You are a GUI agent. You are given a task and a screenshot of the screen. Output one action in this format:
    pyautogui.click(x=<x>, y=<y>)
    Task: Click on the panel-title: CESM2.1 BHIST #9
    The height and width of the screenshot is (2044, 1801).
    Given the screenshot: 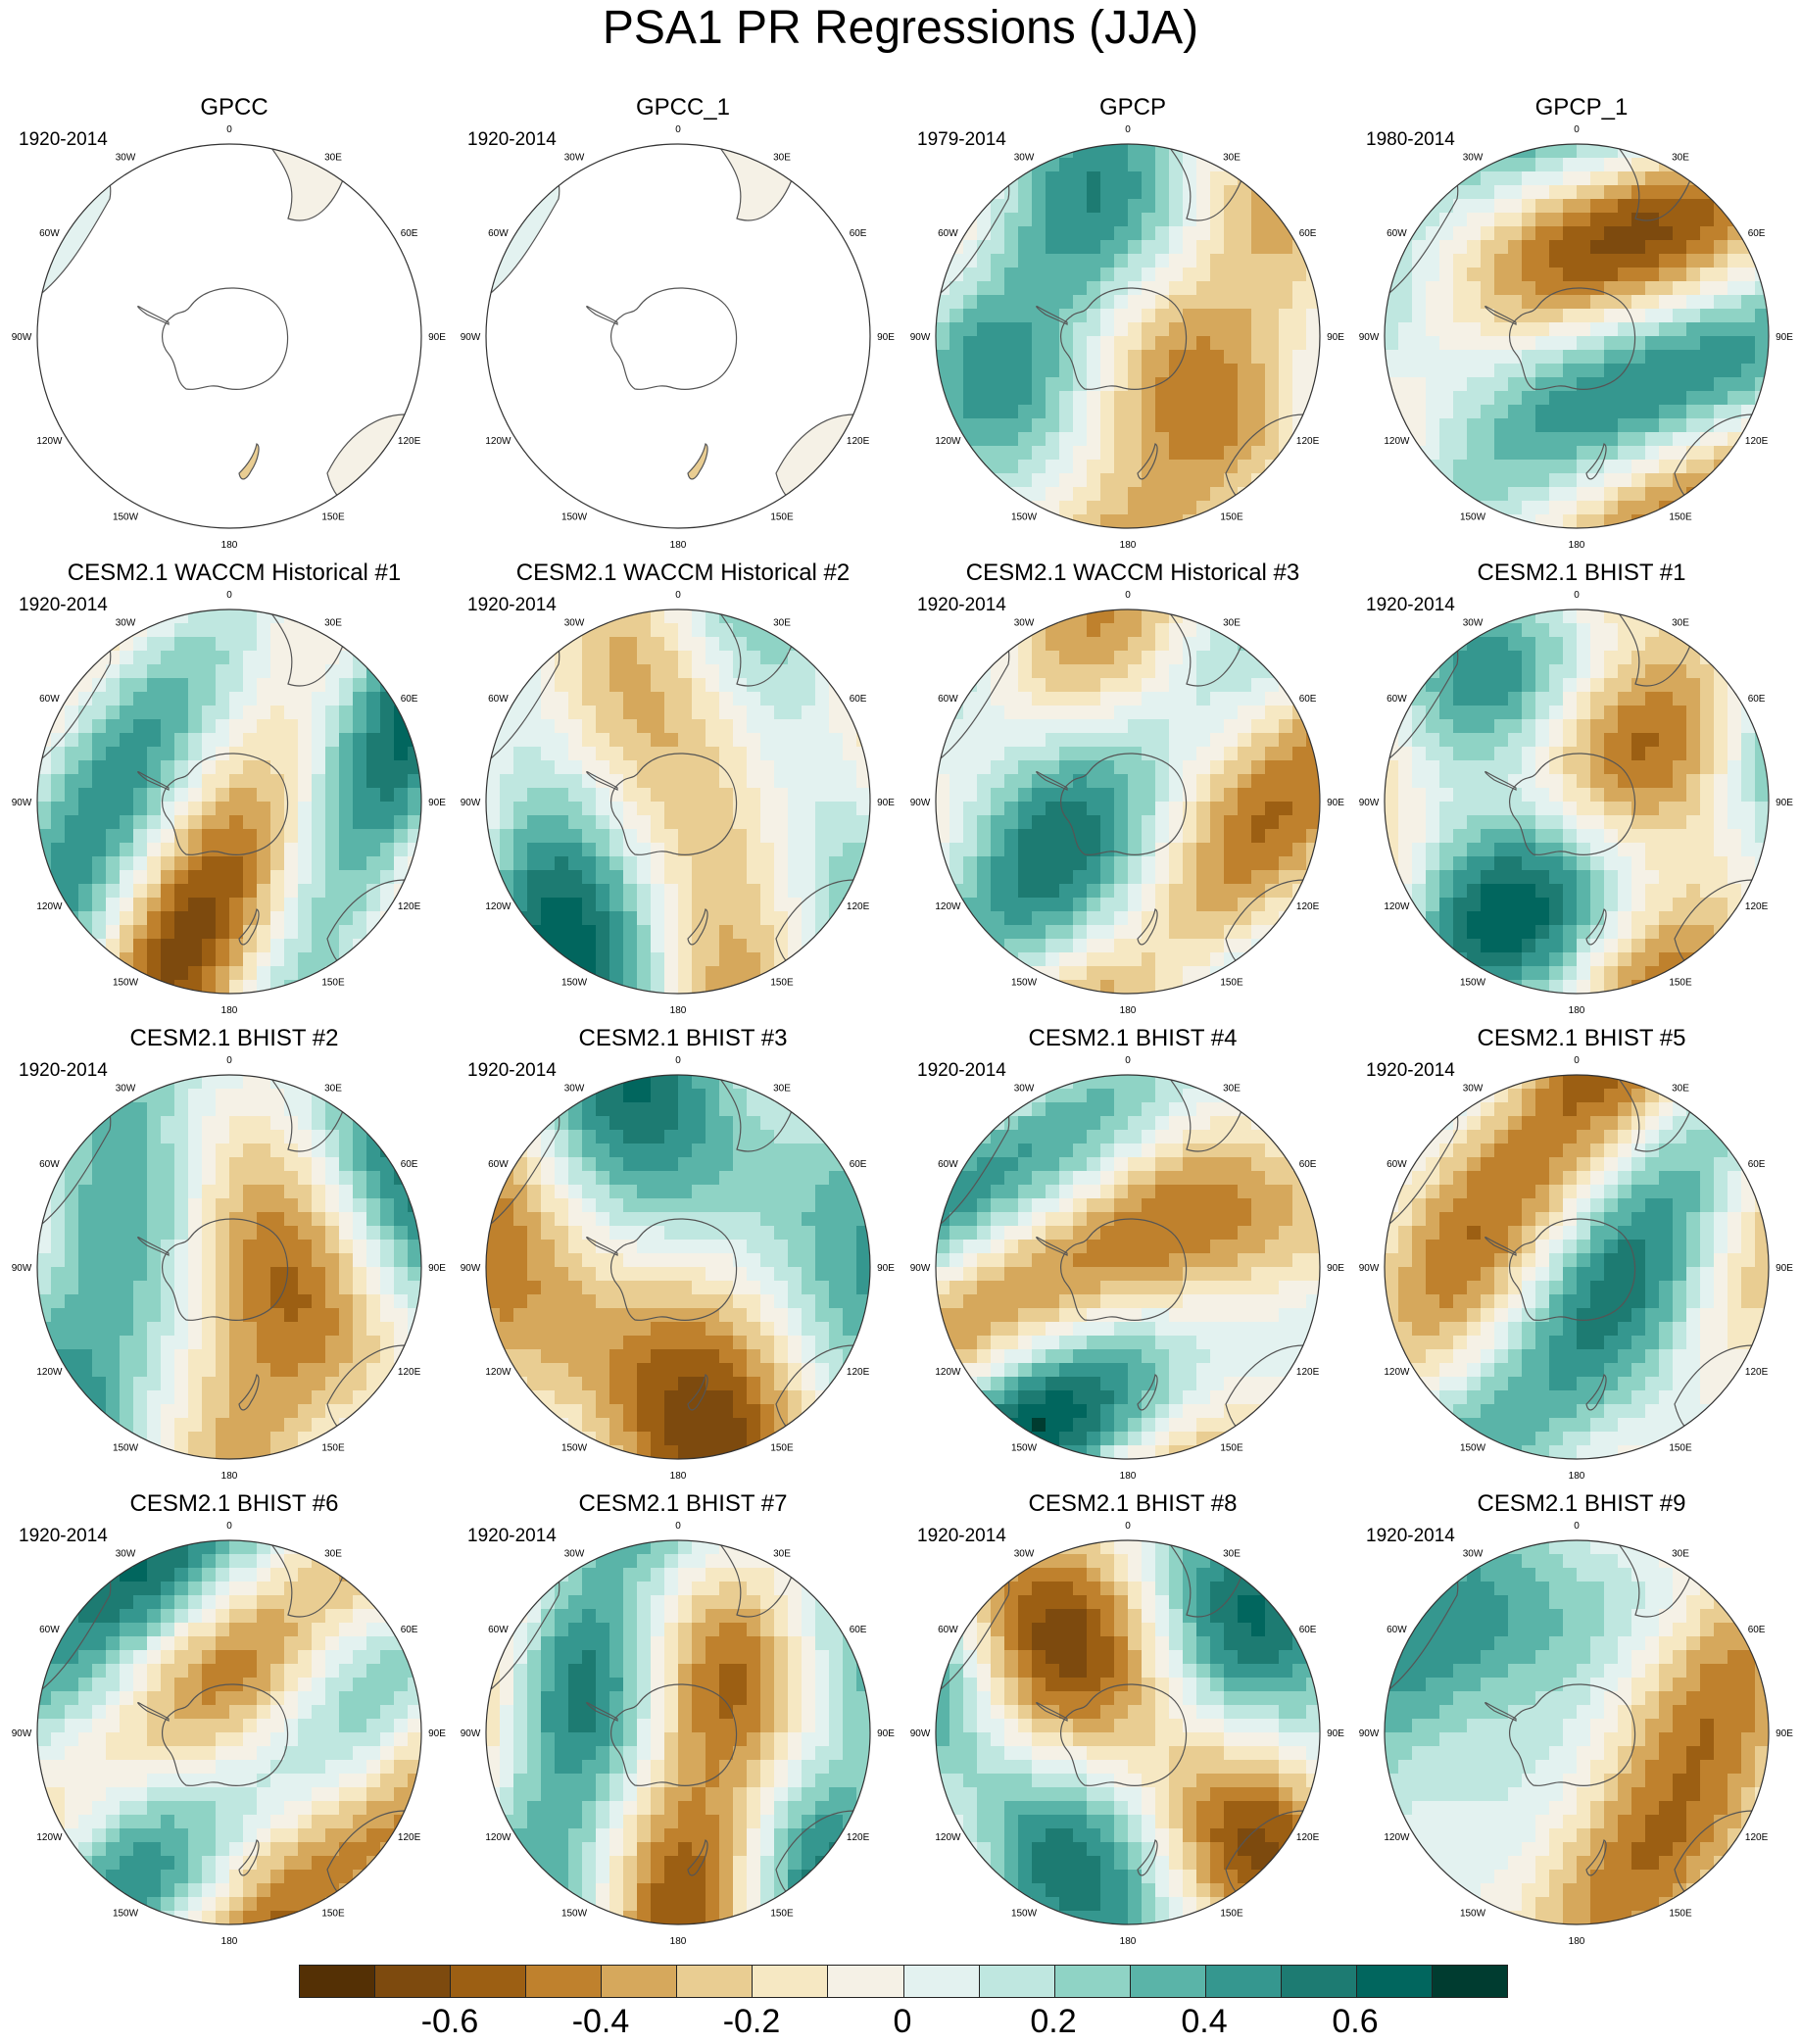 What is the action you would take?
    pyautogui.click(x=1581, y=1504)
    